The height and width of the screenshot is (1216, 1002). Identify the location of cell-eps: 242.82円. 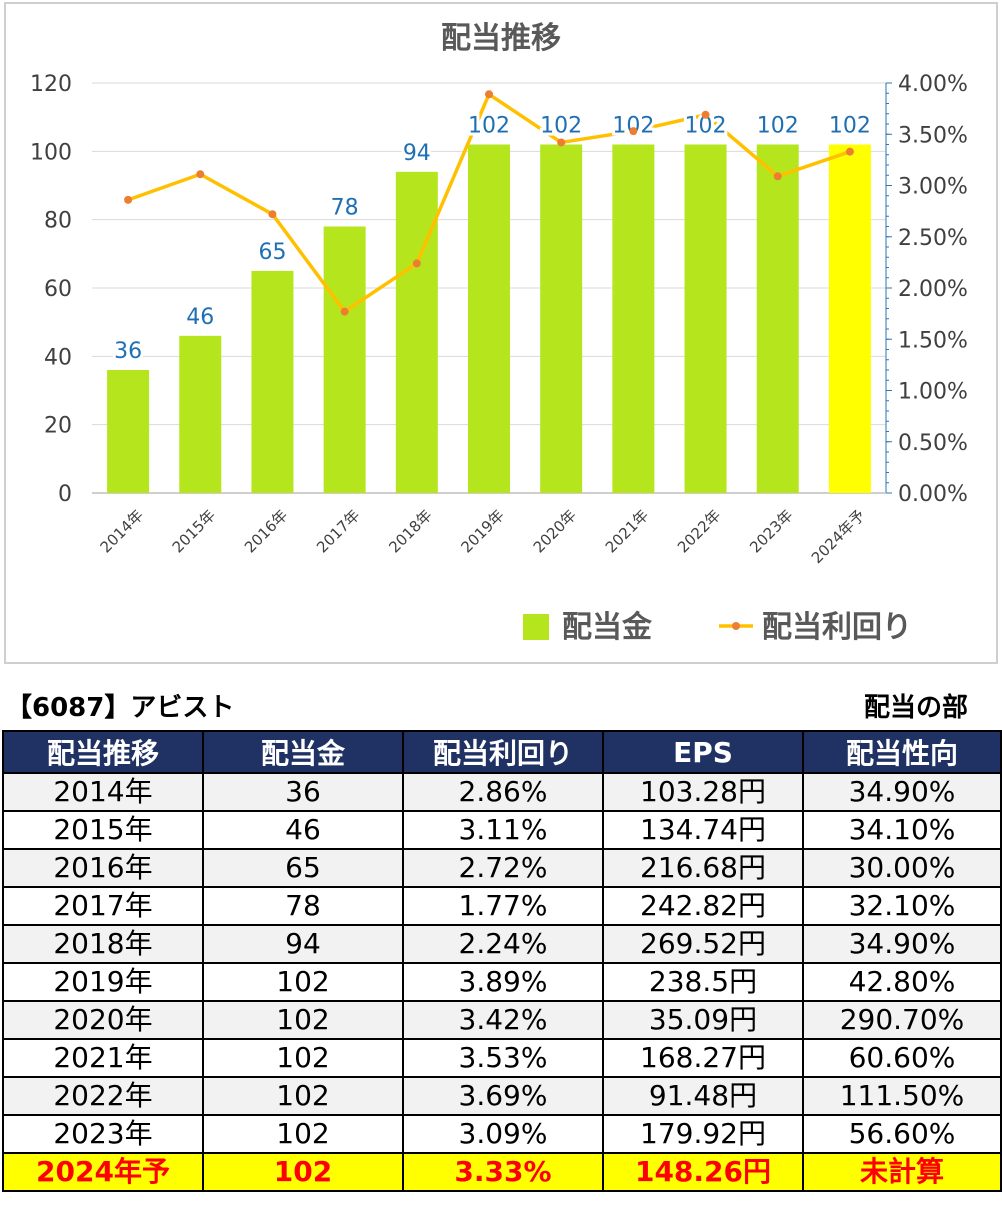
(703, 906).